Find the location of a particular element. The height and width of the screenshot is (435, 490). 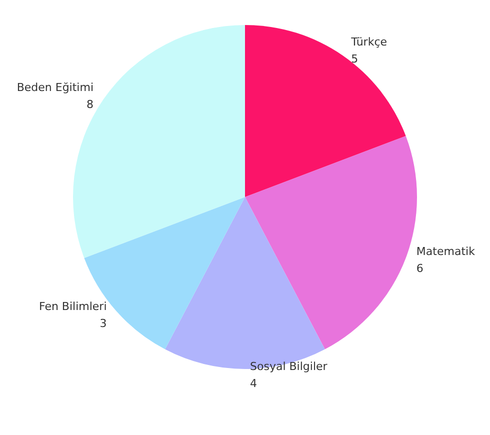

slice-label: Fen Bilimleri is located at coordinates (72, 307).